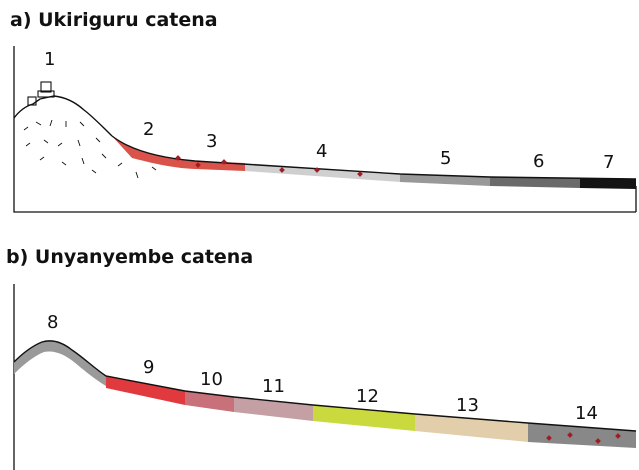 The width and height of the screenshot is (639, 470). What do you see at coordinates (364, 418) in the screenshot?
I see `unit-12-band` at bounding box center [364, 418].